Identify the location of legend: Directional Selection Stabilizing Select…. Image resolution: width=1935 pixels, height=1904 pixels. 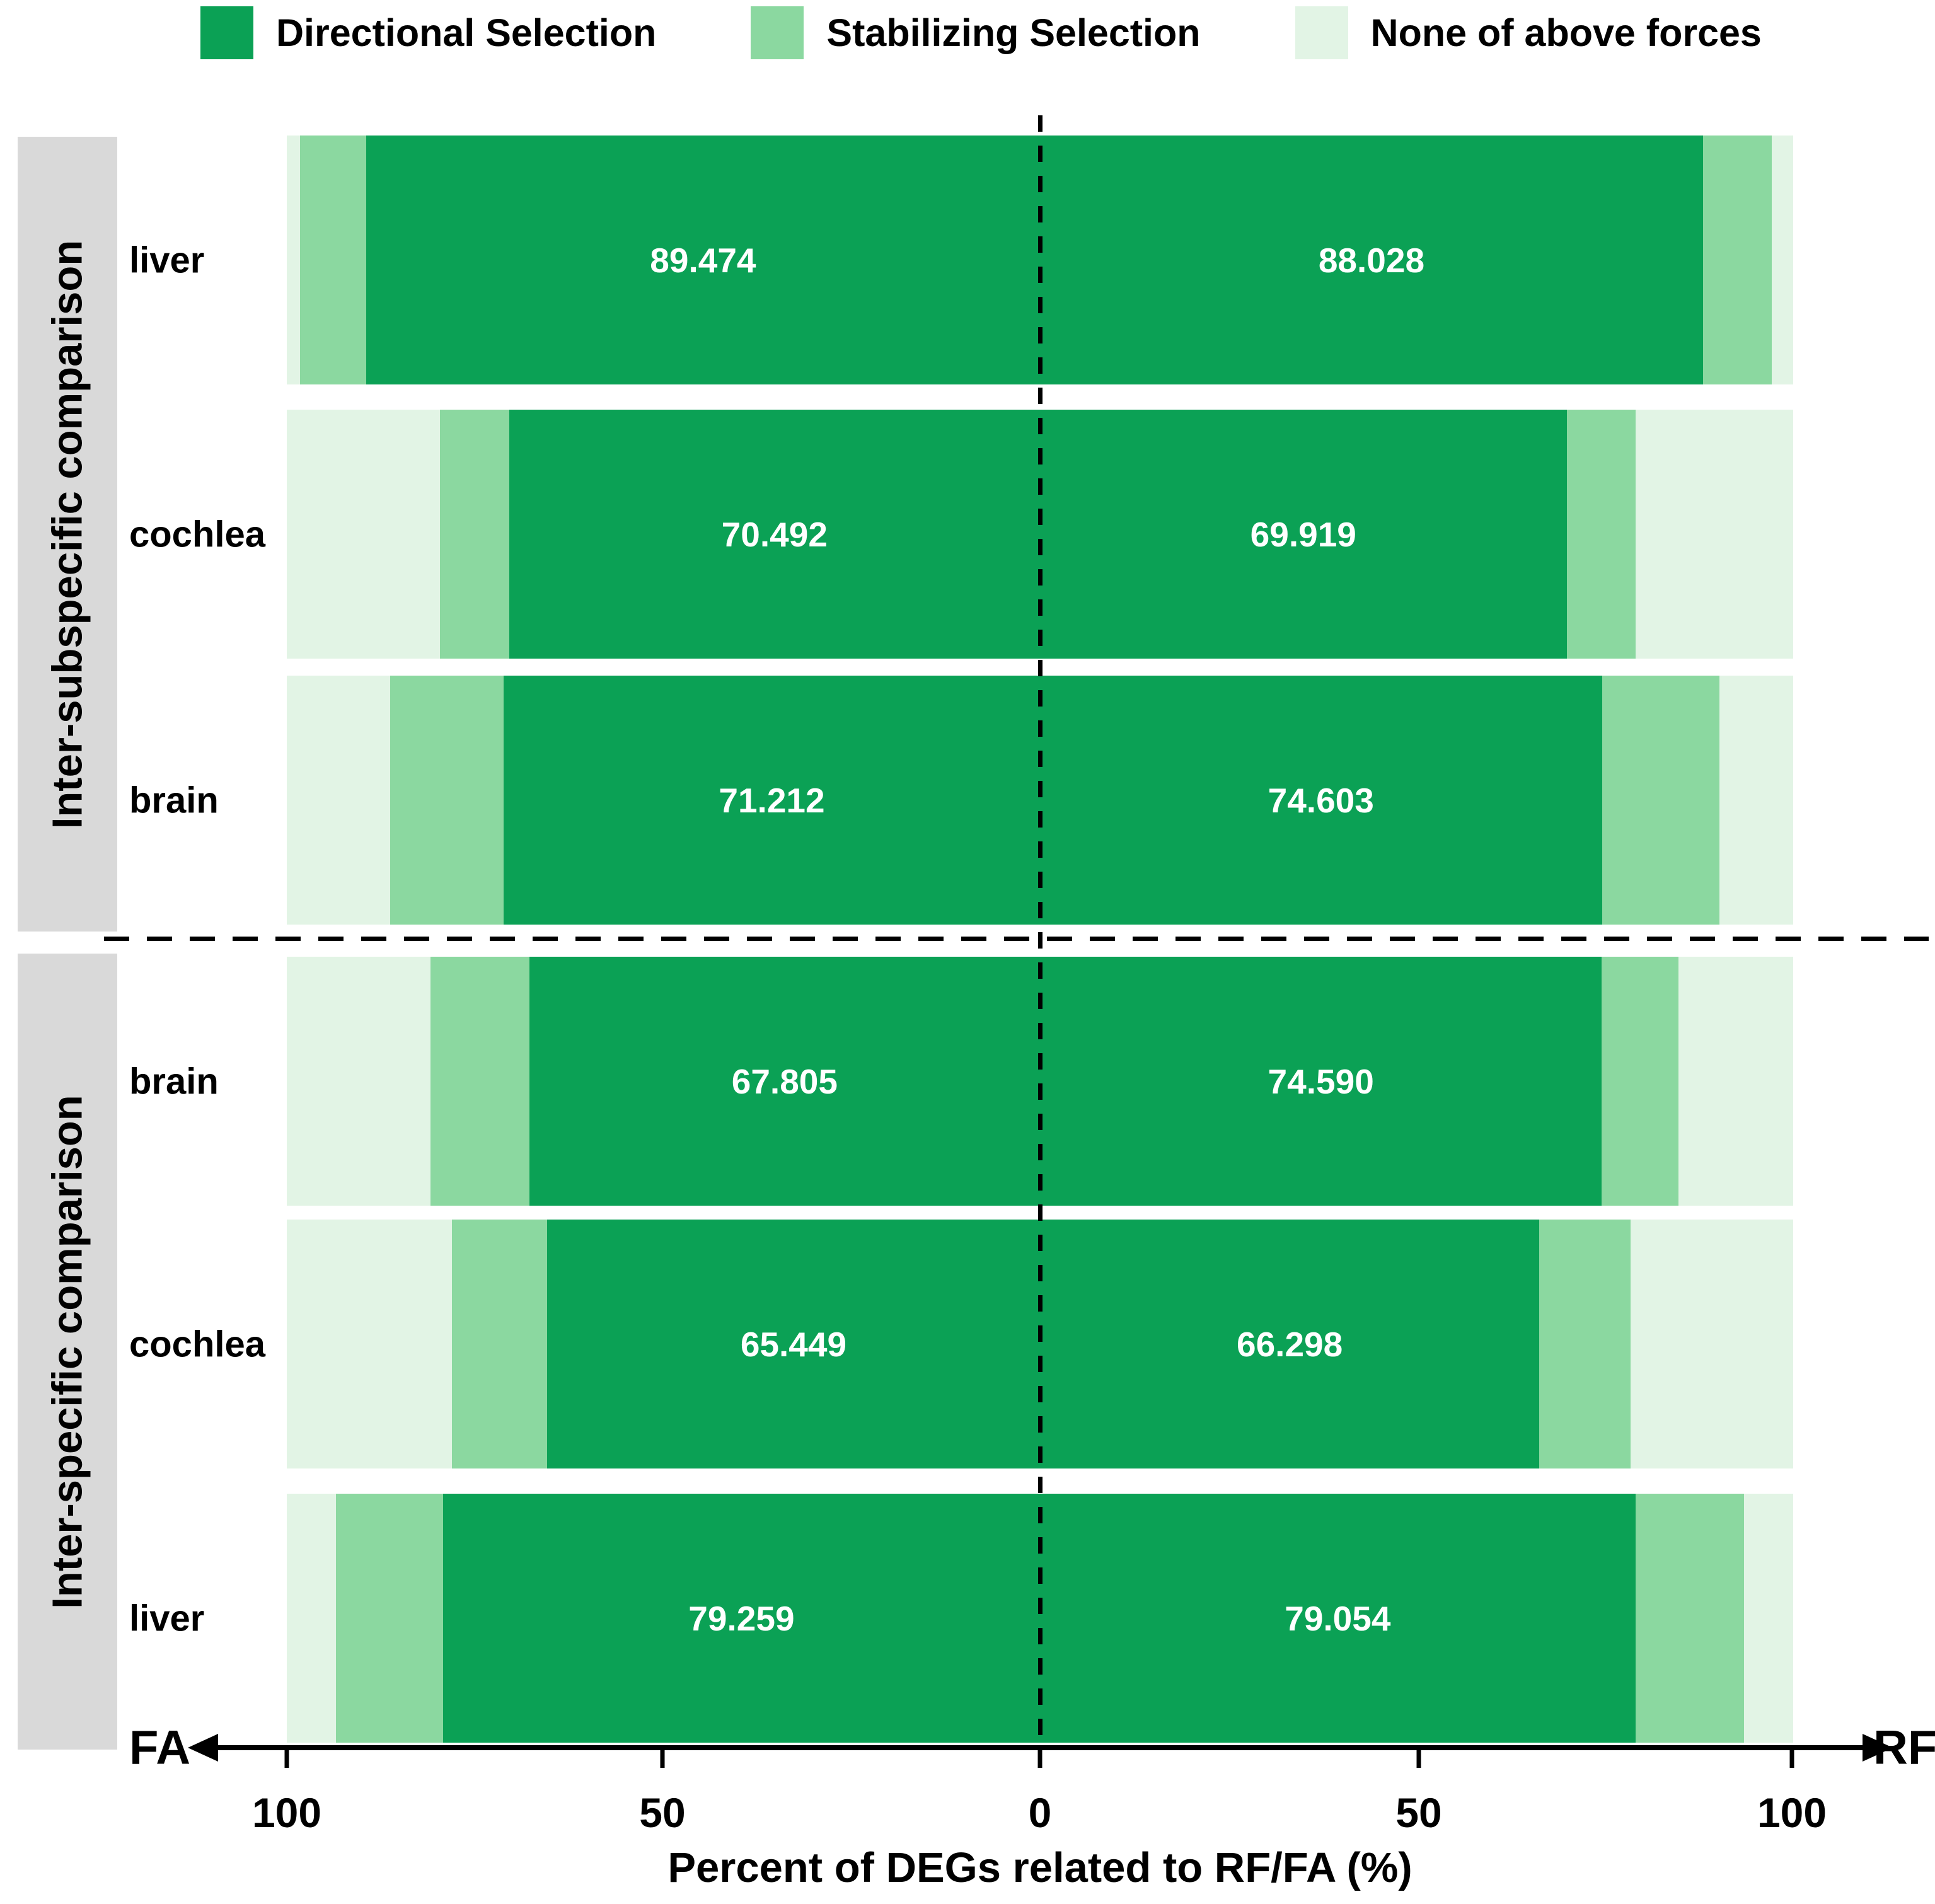
(981, 32).